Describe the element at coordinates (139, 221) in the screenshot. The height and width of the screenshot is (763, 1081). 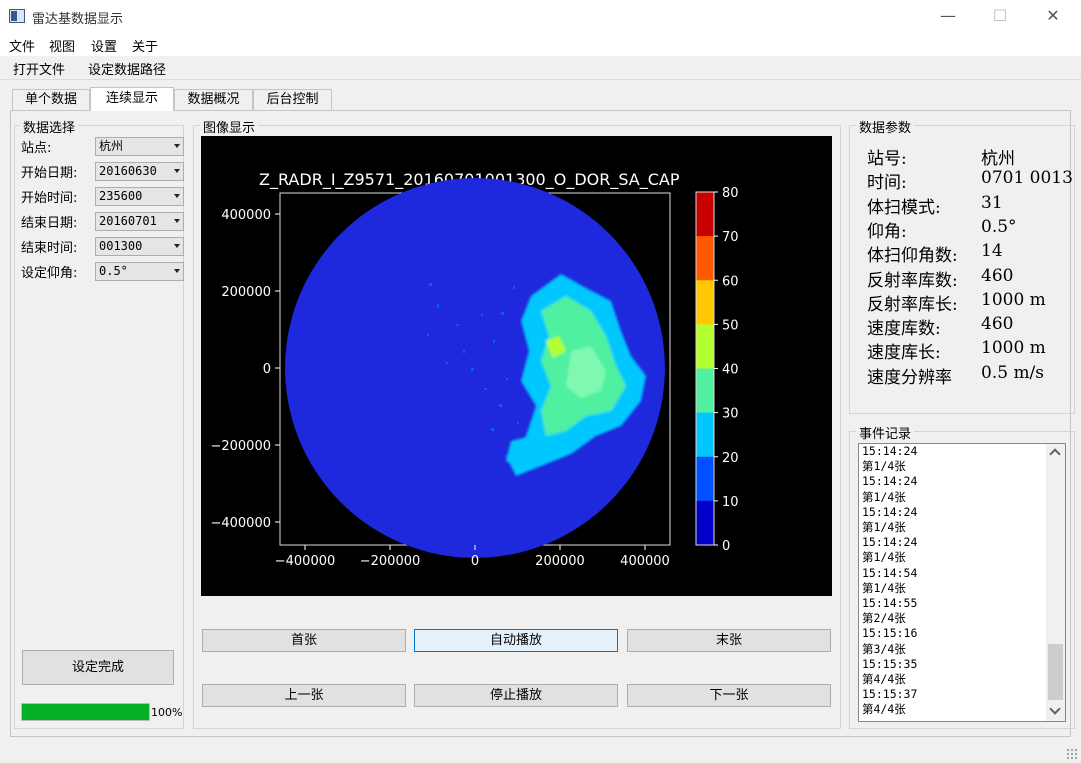
I see `end-date-select: 20160701` at that location.